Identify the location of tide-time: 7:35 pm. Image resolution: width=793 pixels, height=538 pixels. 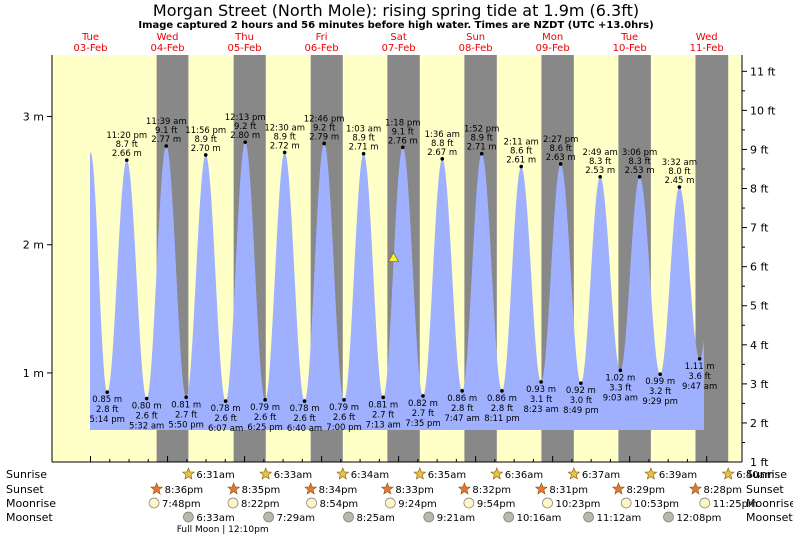
(422, 424).